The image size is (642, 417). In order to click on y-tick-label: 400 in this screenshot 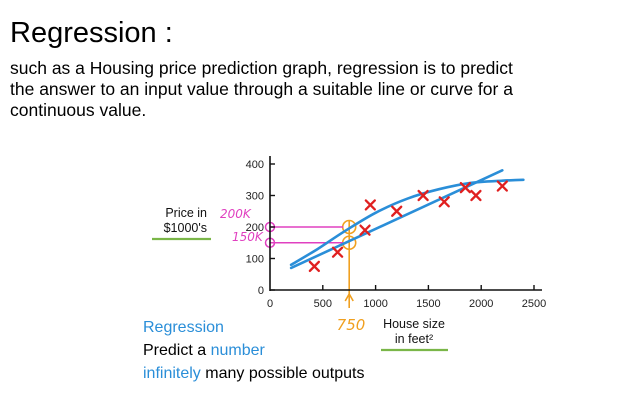, I will do `click(255, 165)`.